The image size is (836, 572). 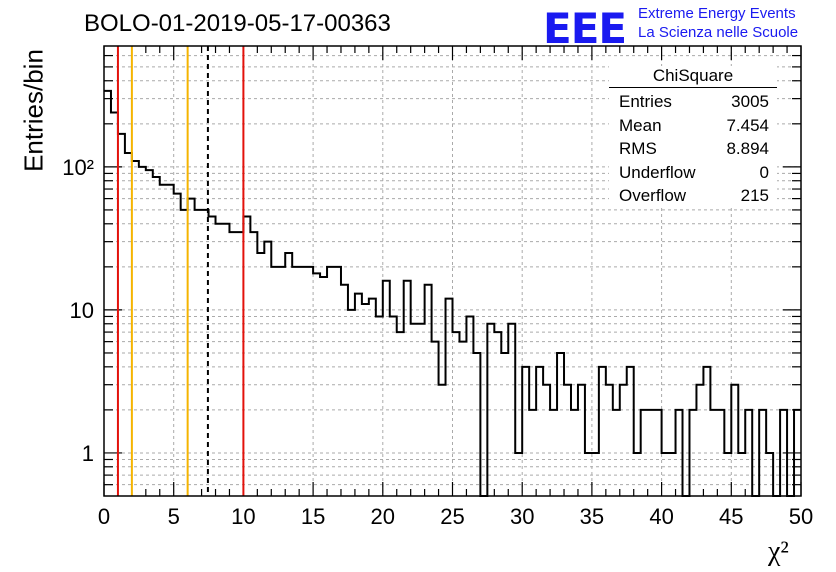 I want to click on stats-row: Underflow 0, so click(x=693, y=173).